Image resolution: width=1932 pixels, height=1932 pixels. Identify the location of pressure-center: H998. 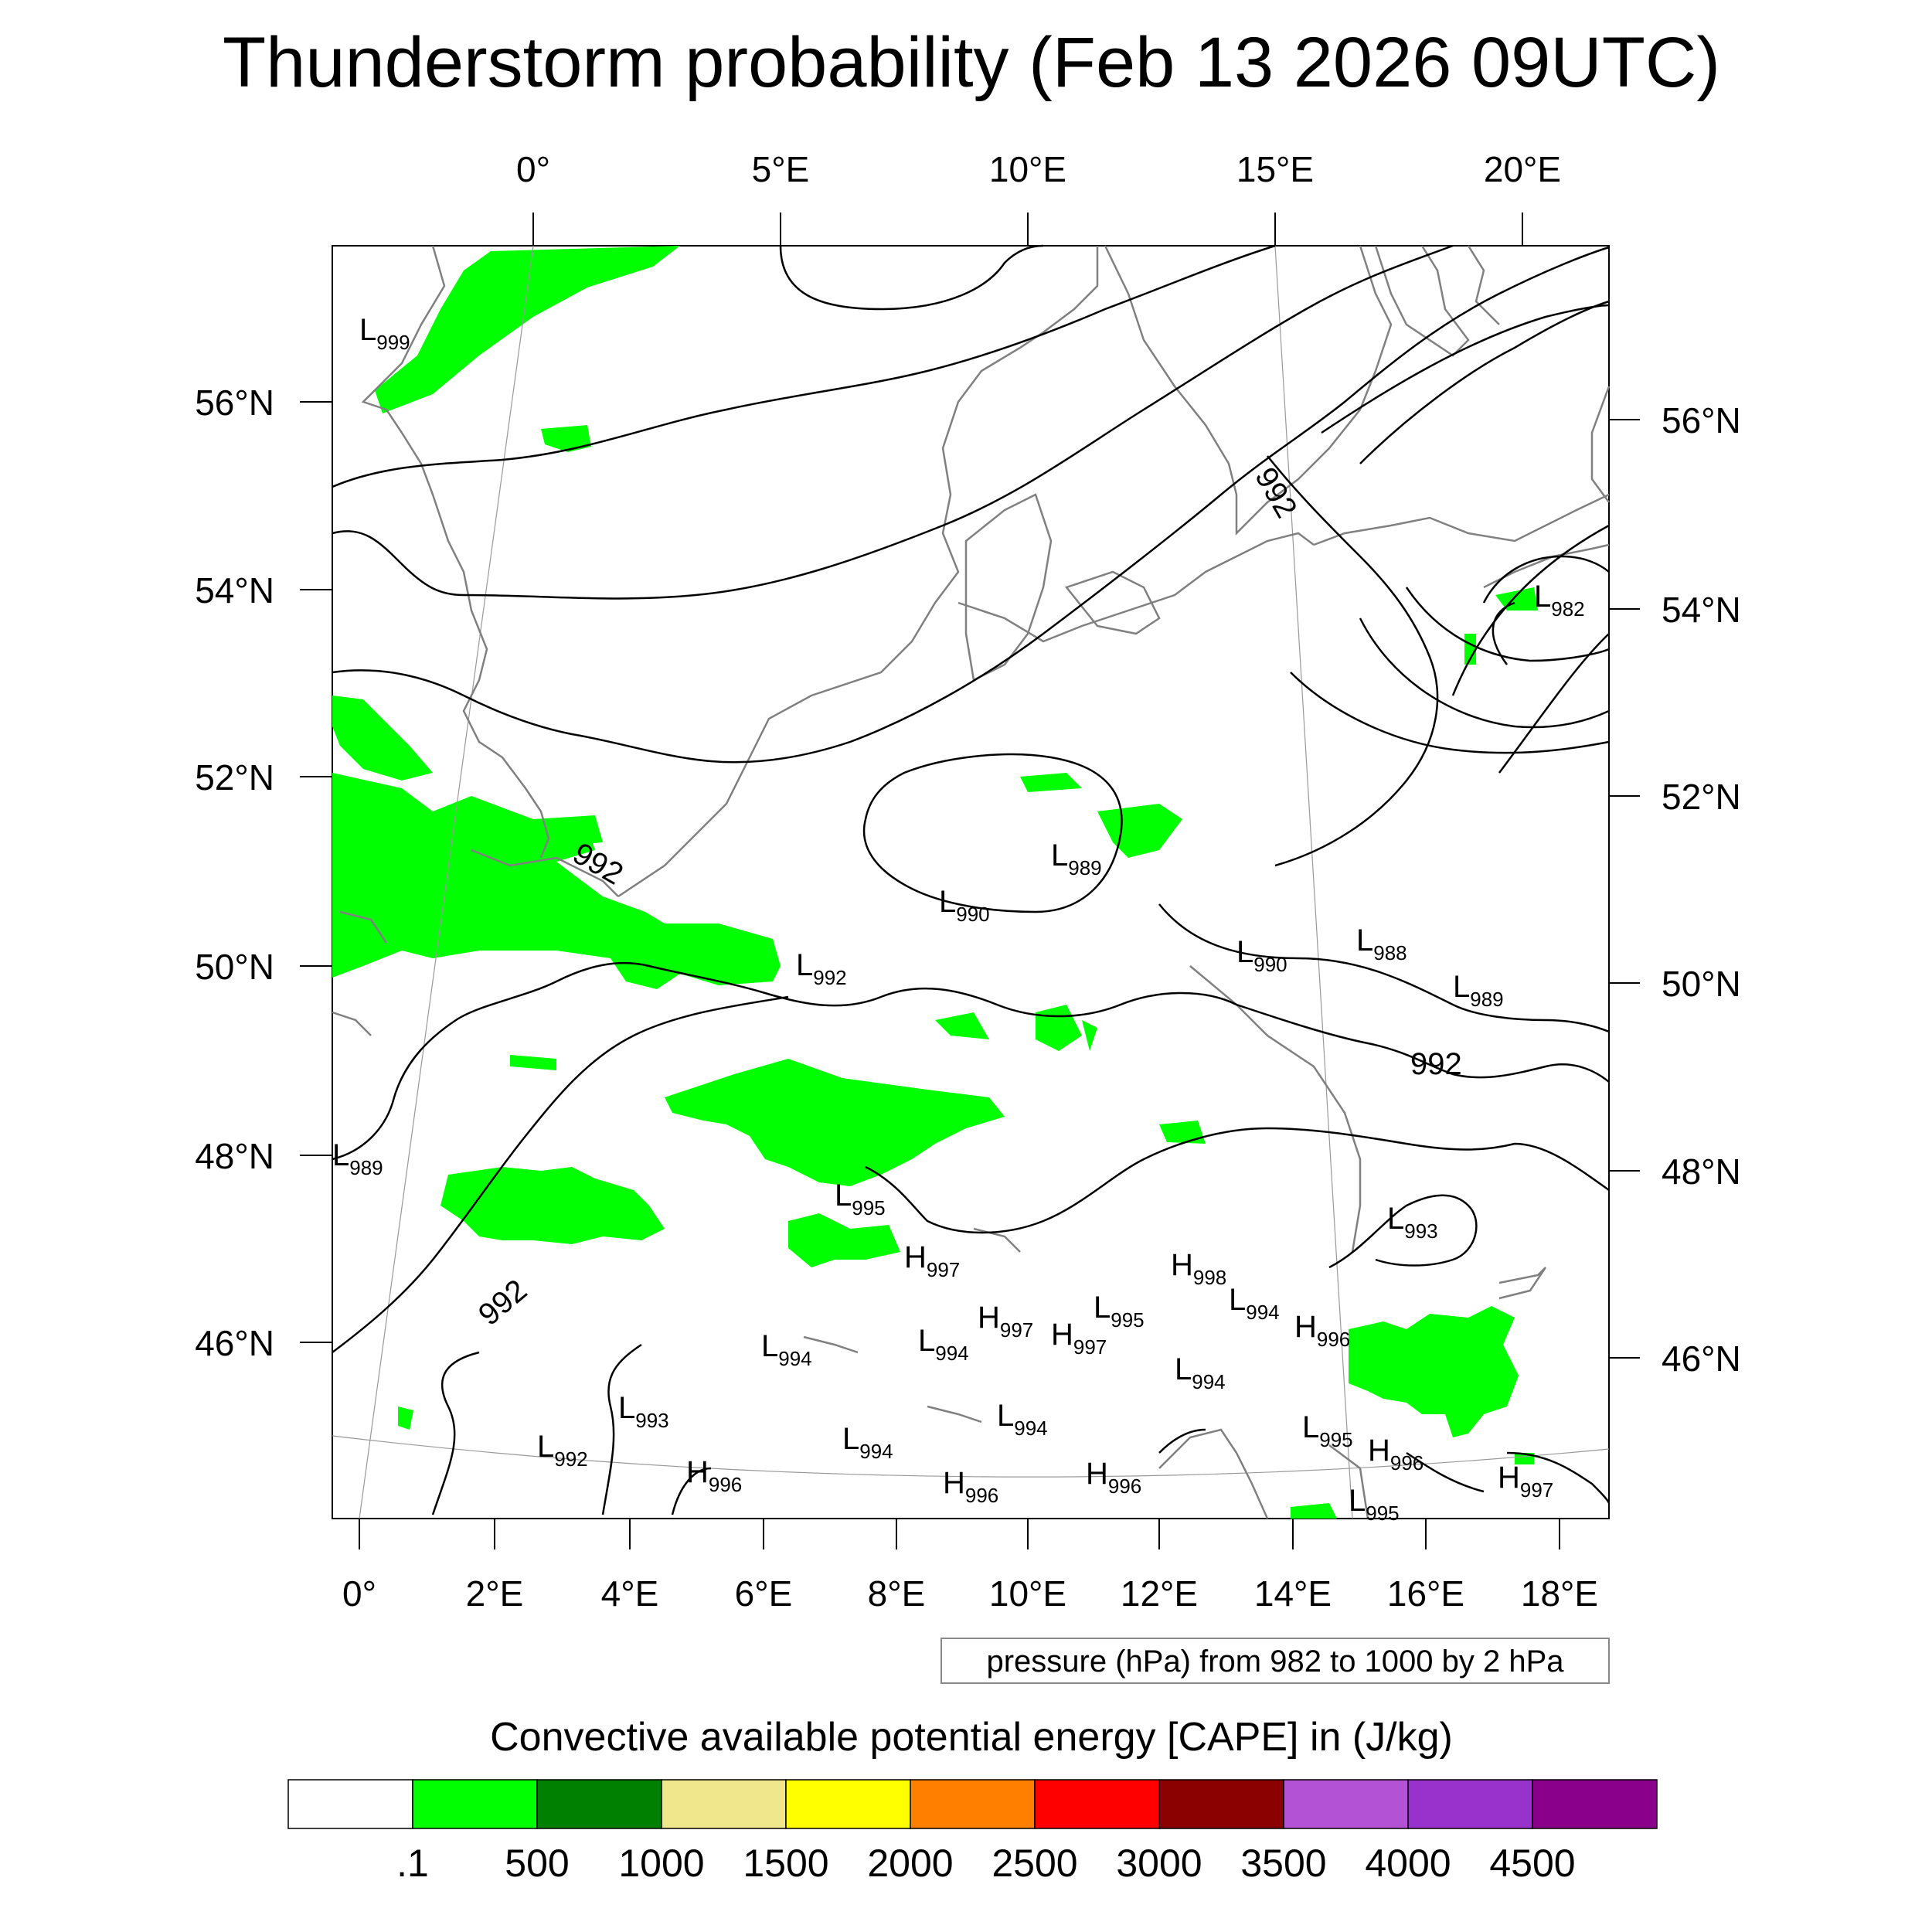
(1198, 1269).